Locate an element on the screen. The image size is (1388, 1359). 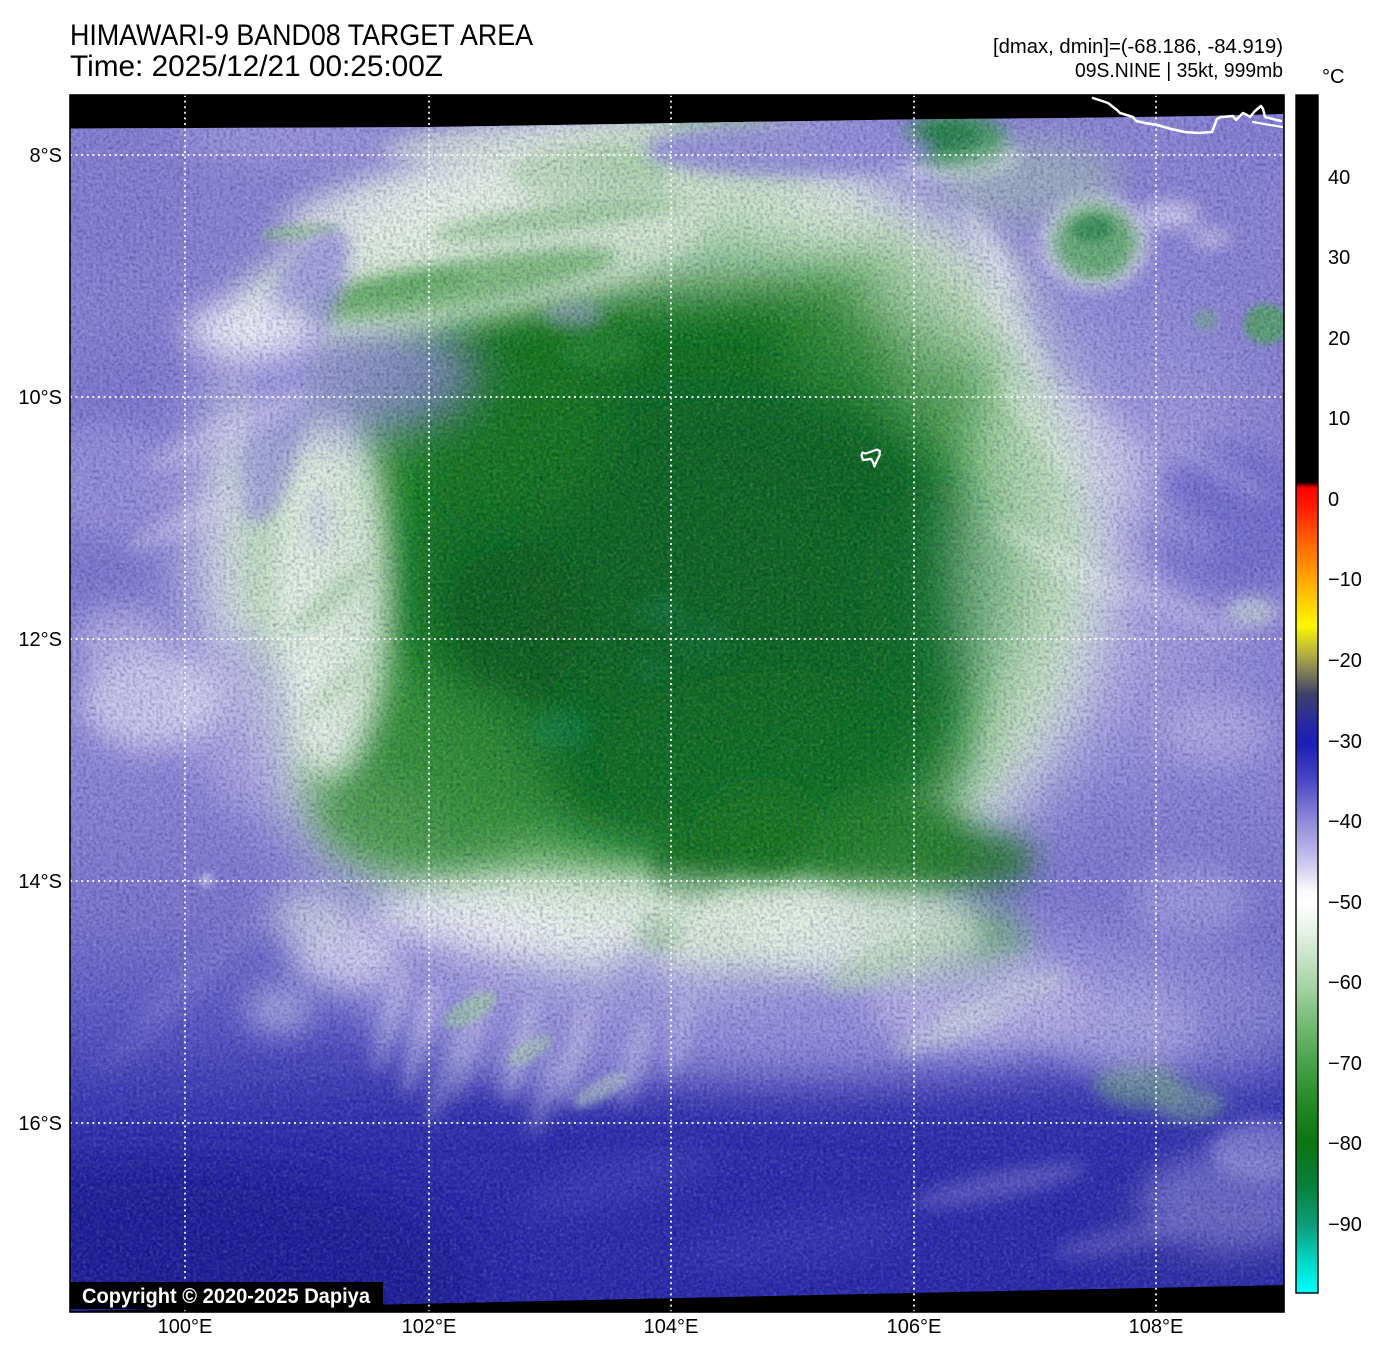
svg-text:[dmax, dmin]=(-68.186, -84.919: [dmax, dmin]=(-68.186, -84.919) is located at coordinates (1138, 46).